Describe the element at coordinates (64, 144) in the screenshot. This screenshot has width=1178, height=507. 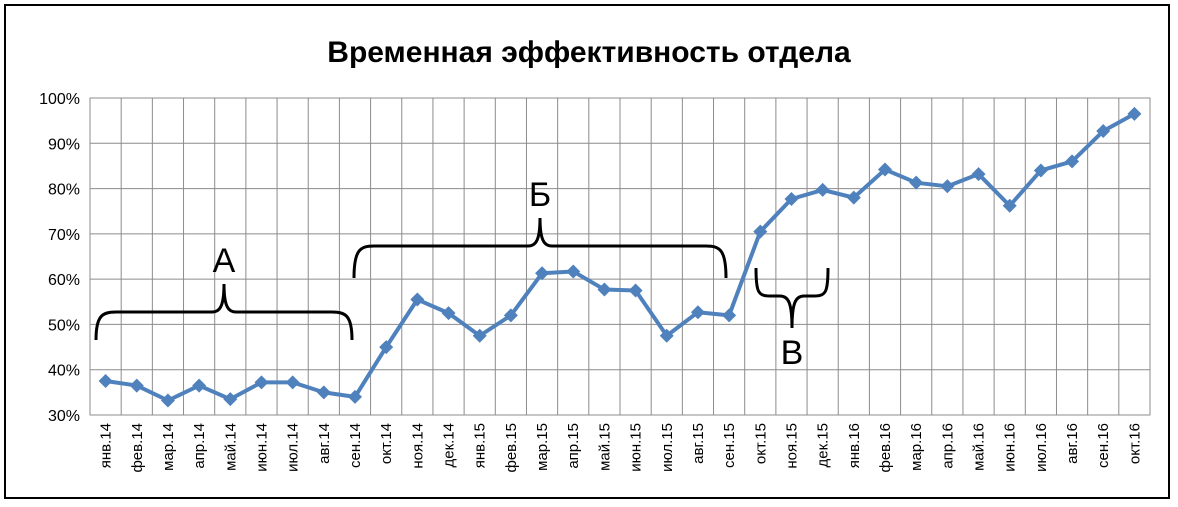
I see `y-tick-label: 90%` at that location.